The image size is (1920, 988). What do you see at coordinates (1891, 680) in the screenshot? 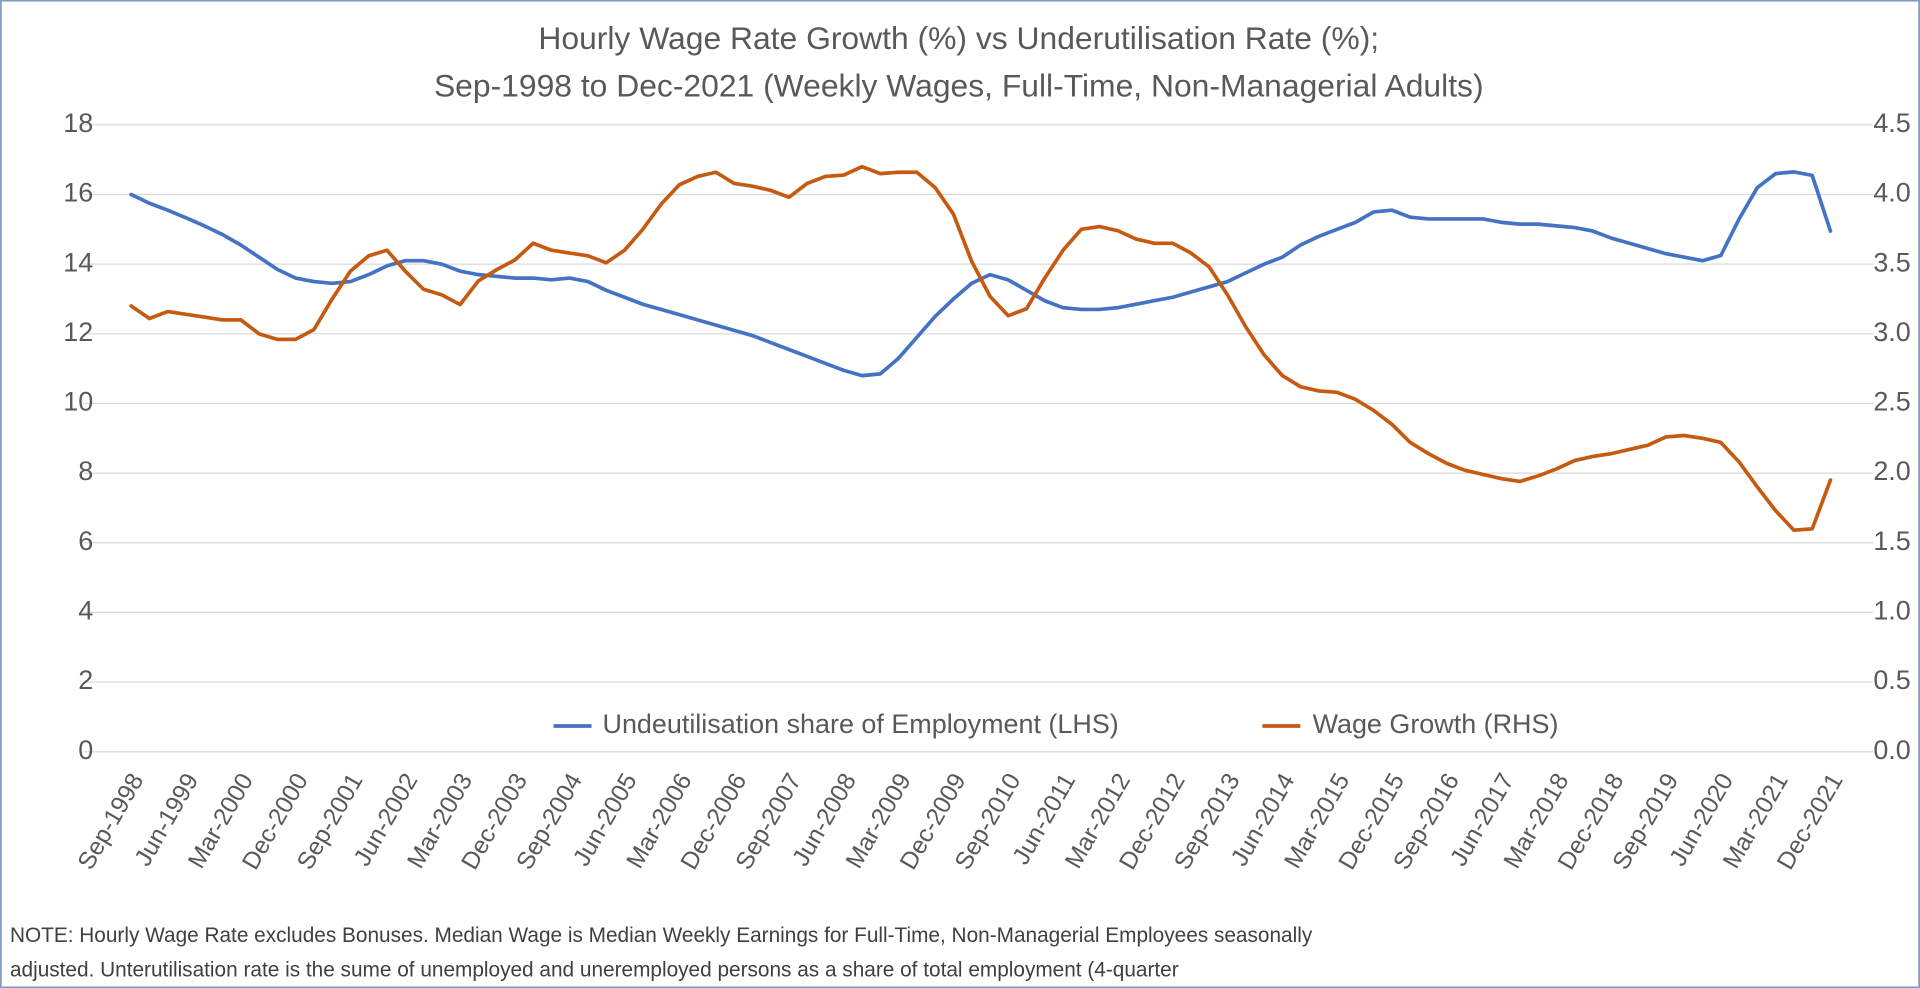
I see `y2-tick-label: 0.5` at bounding box center [1891, 680].